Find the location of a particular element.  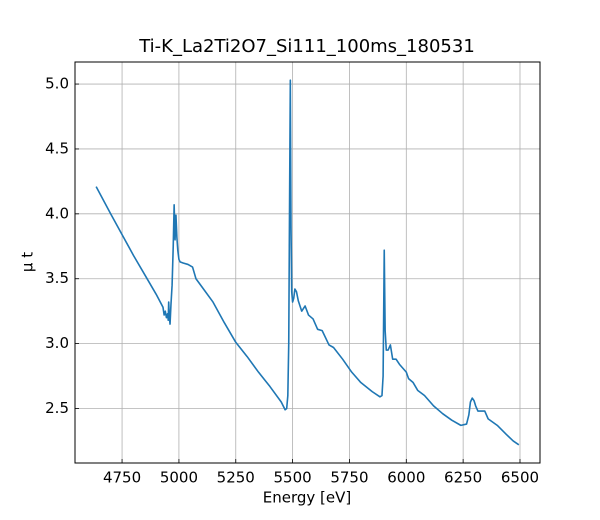

y-axis-label: μ t is located at coordinates (28, 262).